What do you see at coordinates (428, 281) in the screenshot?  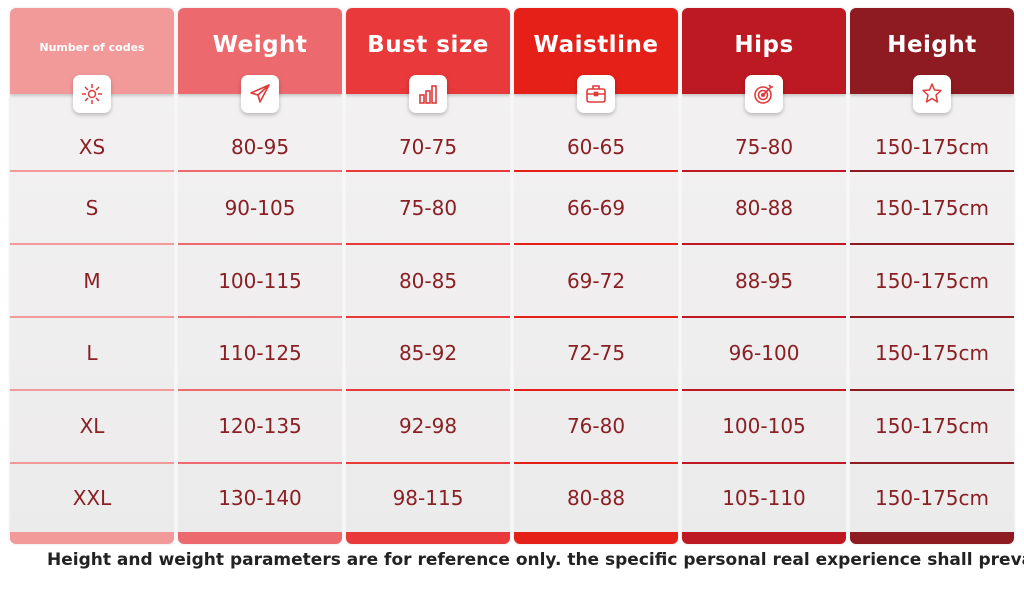 I see `table-cell: 80-85` at bounding box center [428, 281].